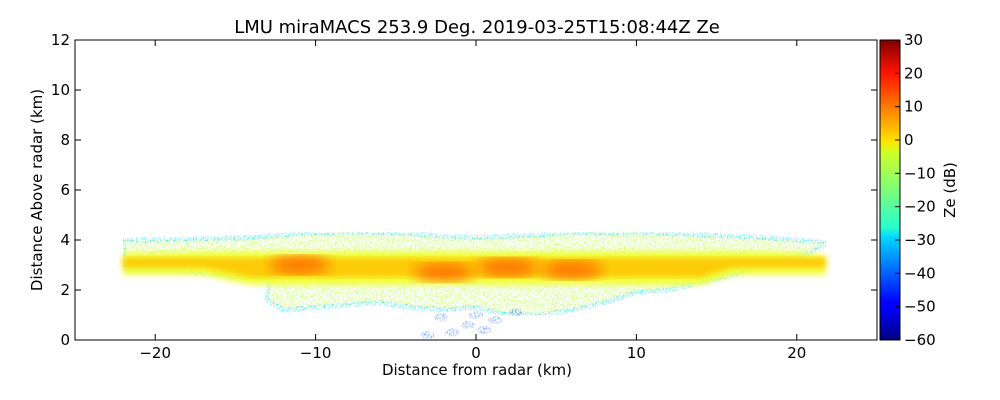  I want to click on colorbar-label: Ze (dB), so click(950, 190).